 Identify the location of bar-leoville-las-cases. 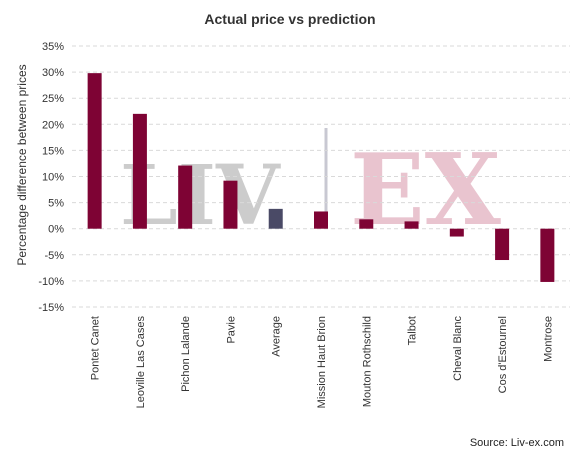
(139, 171).